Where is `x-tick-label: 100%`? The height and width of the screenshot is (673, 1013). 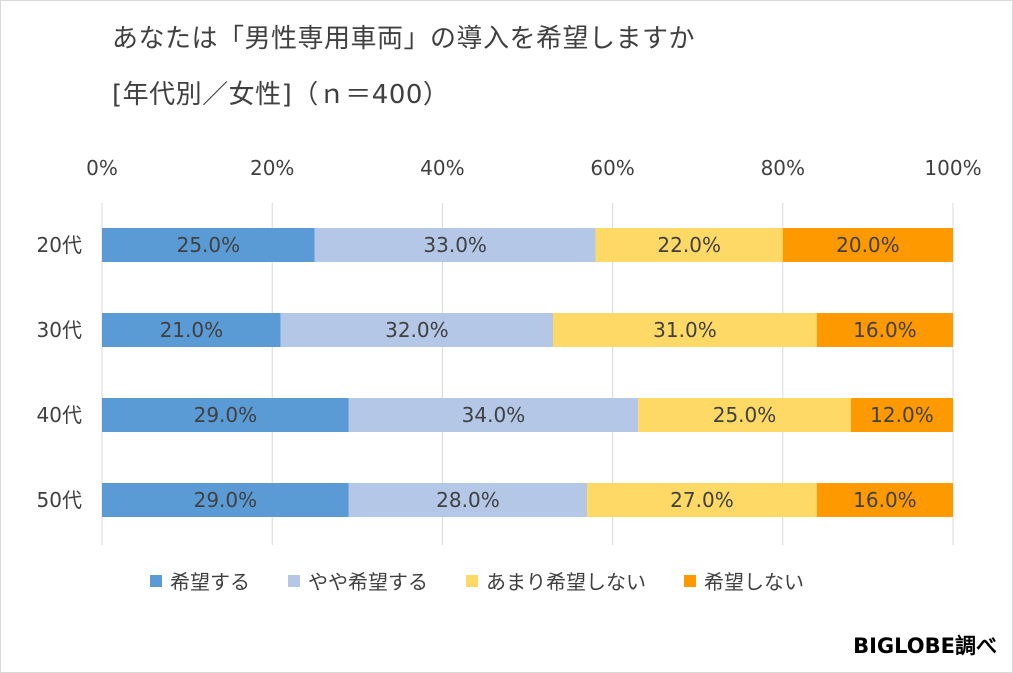
x-tick-label: 100% is located at coordinates (952, 168).